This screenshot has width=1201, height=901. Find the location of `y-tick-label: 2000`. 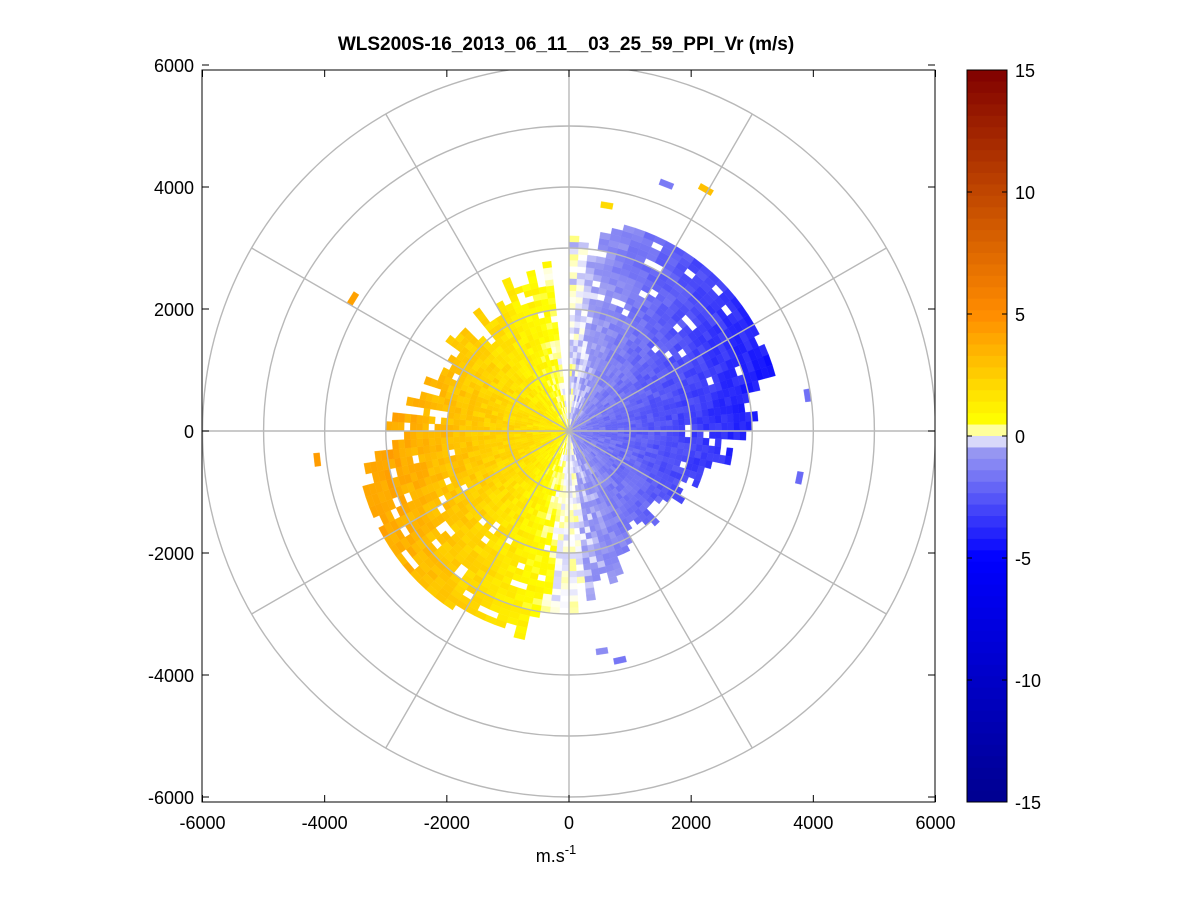

y-tick-label: 2000 is located at coordinates (174, 310).